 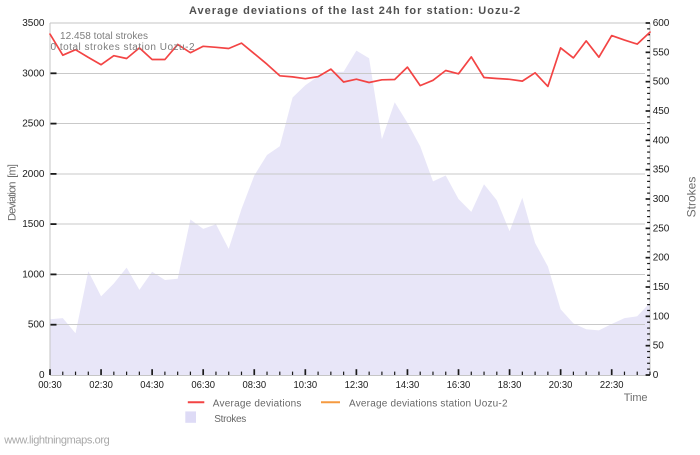 What do you see at coordinates (33, 124) in the screenshot?
I see `svg-text: 2500` at bounding box center [33, 124].